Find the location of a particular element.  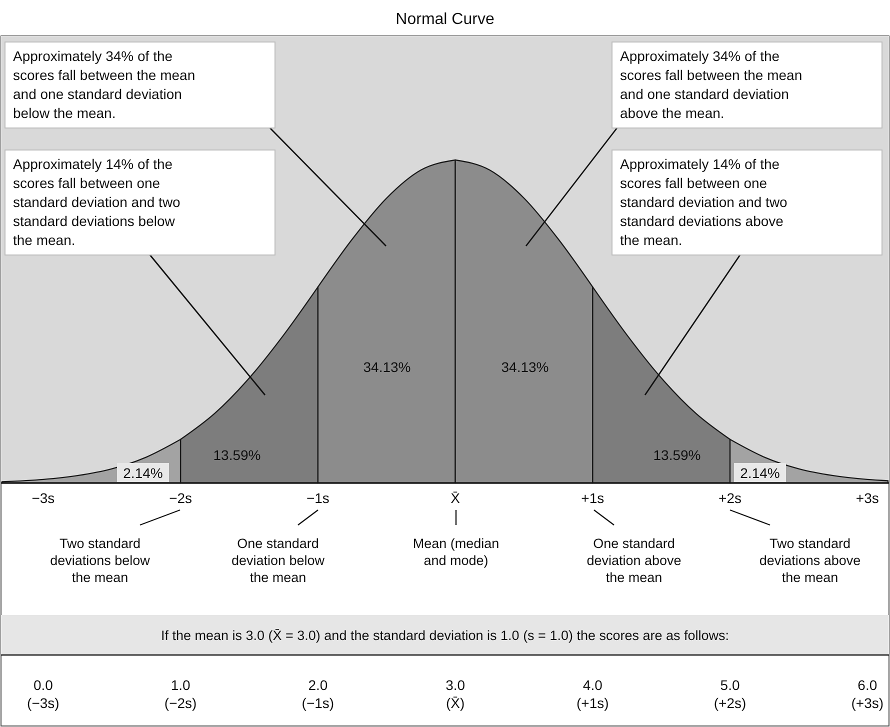

x-tick-label: −3s is located at coordinates (43, 498).